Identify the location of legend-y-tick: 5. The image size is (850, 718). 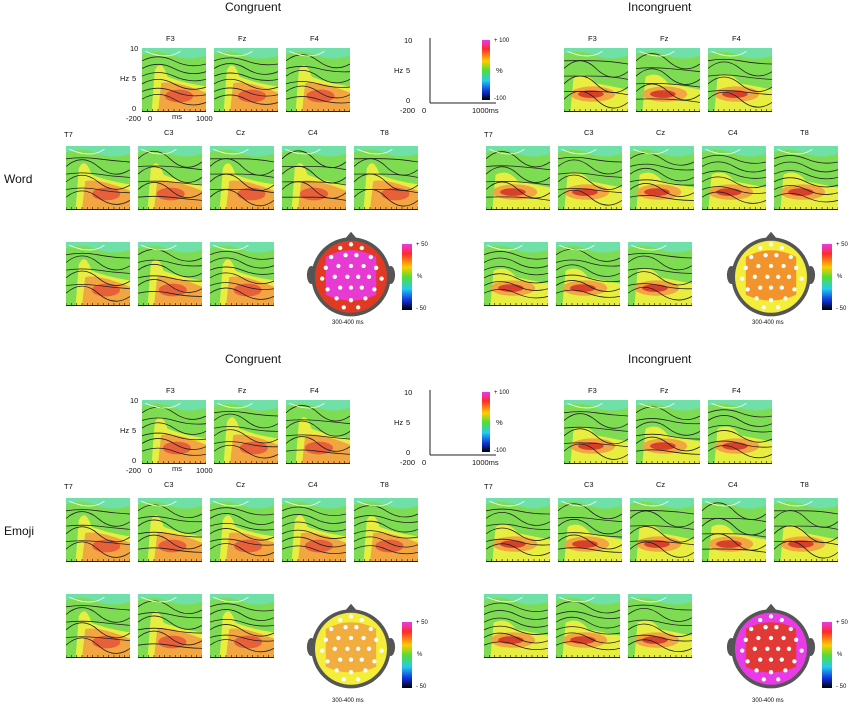
(408, 70).